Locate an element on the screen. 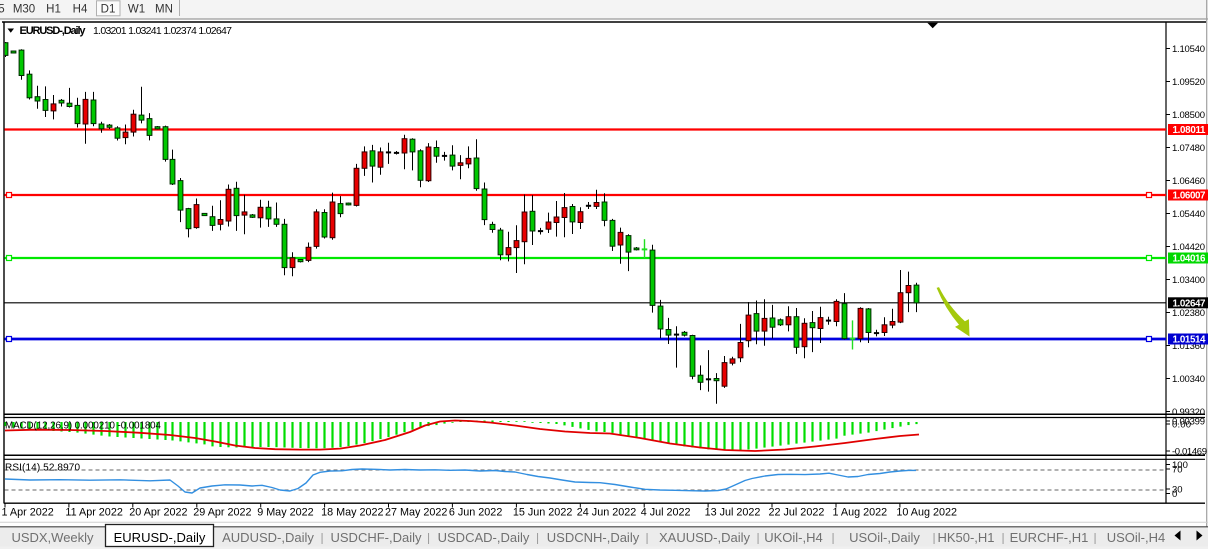 Image resolution: width=1208 pixels, height=549 pixels. svg-text: D1 is located at coordinates (108, 10).